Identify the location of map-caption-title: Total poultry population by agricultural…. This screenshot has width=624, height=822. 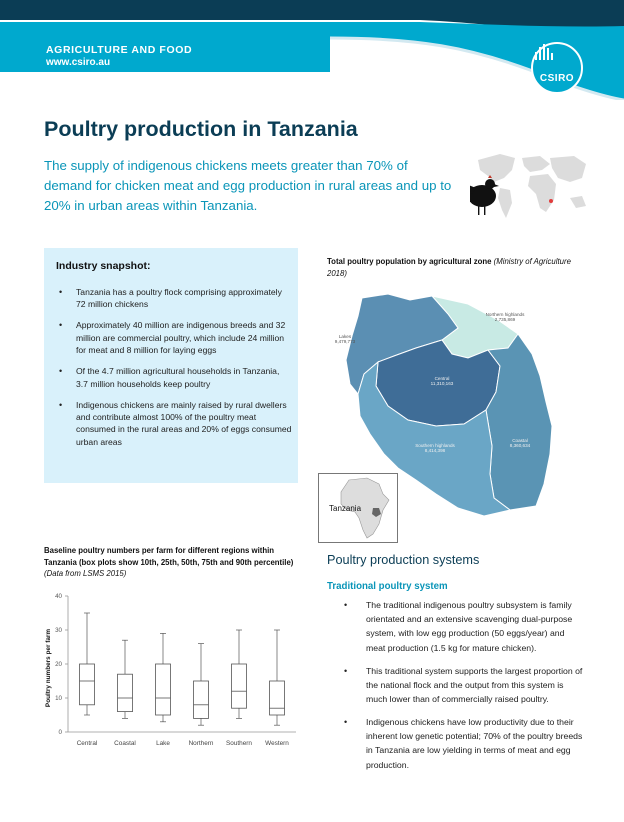
(409, 261).